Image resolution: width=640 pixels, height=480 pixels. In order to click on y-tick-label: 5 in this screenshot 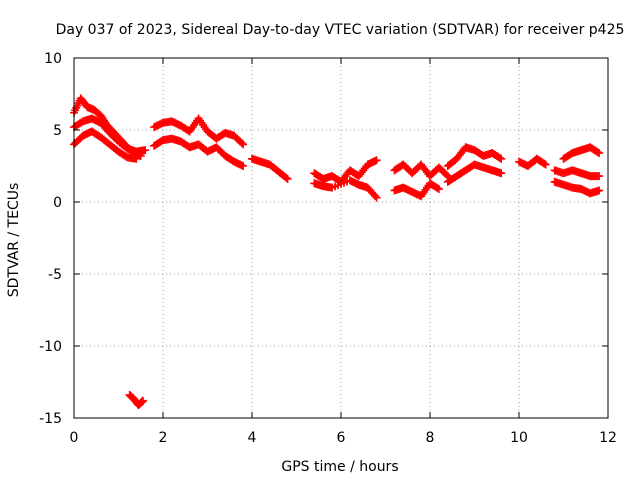, I will do `click(57, 131)`.